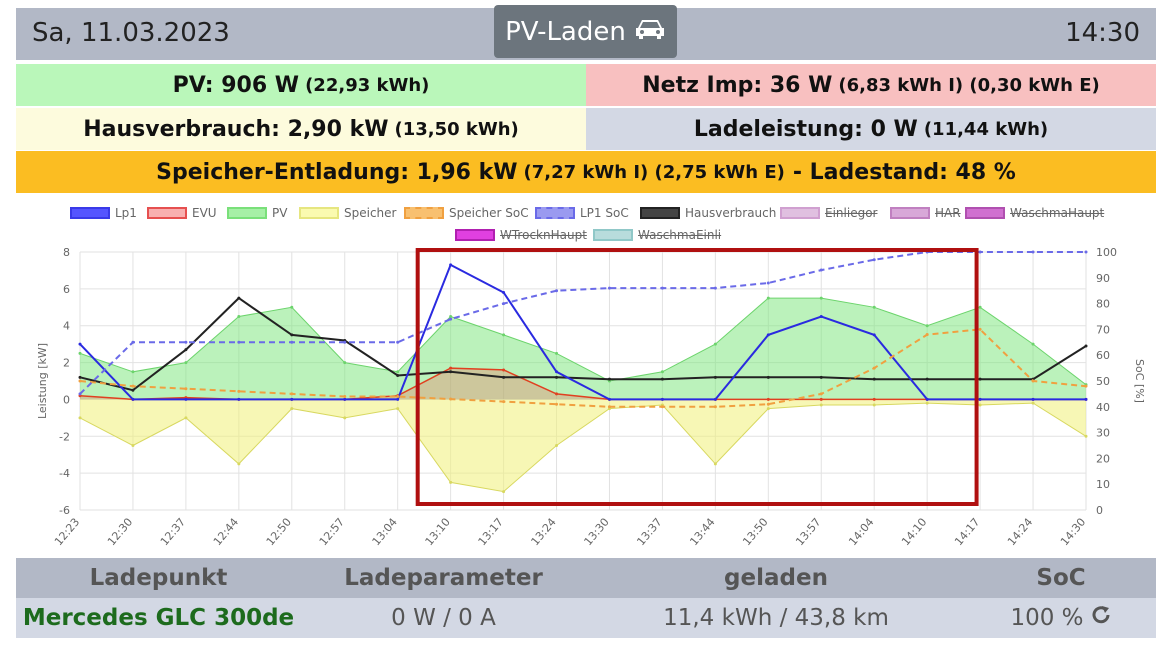 Image resolution: width=1157 pixels, height=648 pixels. Describe the element at coordinates (1103, 304) in the screenshot. I see `y2-tick-label: 80` at that location.